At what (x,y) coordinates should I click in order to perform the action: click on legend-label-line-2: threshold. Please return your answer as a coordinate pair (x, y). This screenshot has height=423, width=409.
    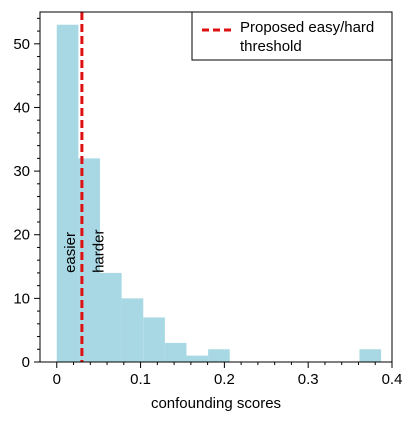
    Looking at the image, I should click on (271, 46).